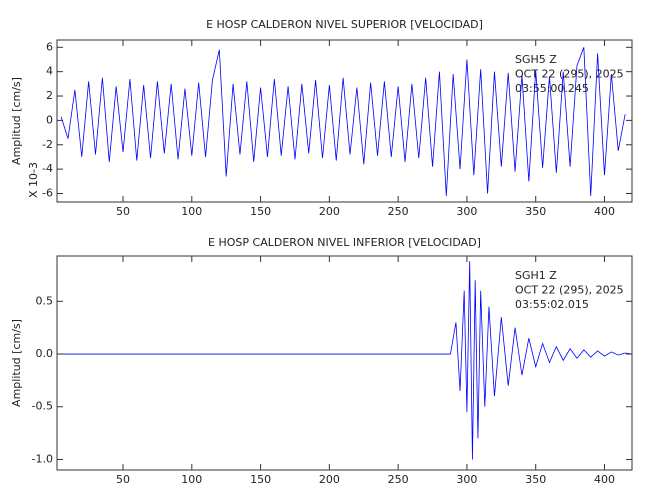 Image resolution: width=650 pixels, height=500 pixels. Describe the element at coordinates (536, 275) in the screenshot. I see `annotation: SGH1 Z` at that location.